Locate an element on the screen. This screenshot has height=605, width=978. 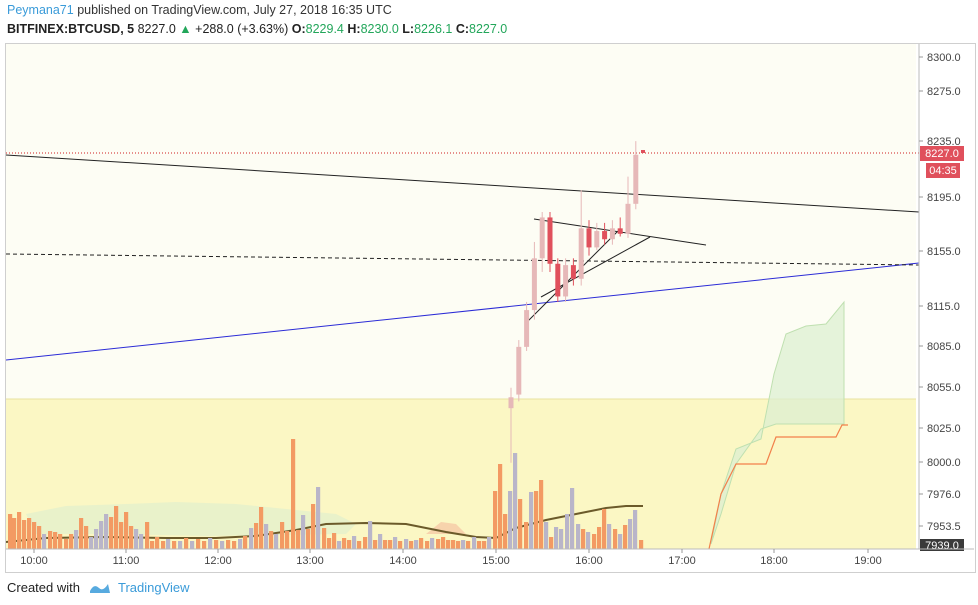
time-label: 16:00 is located at coordinates (589, 561).